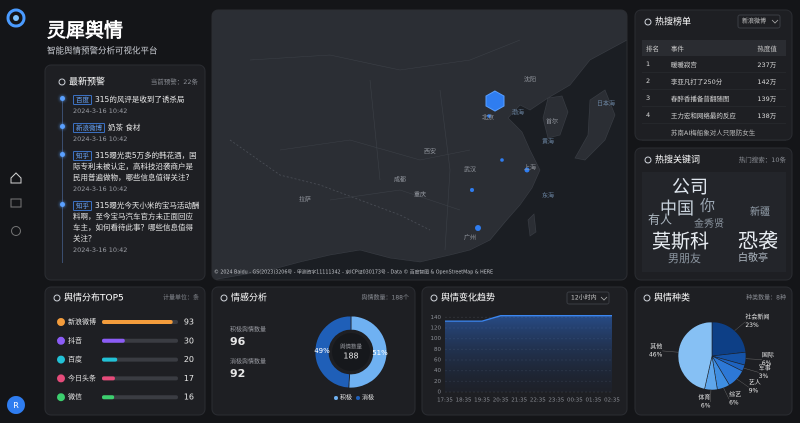 Image resolution: width=800 pixels, height=423 pixels. I want to click on slice-label: 49%, so click(322, 351).